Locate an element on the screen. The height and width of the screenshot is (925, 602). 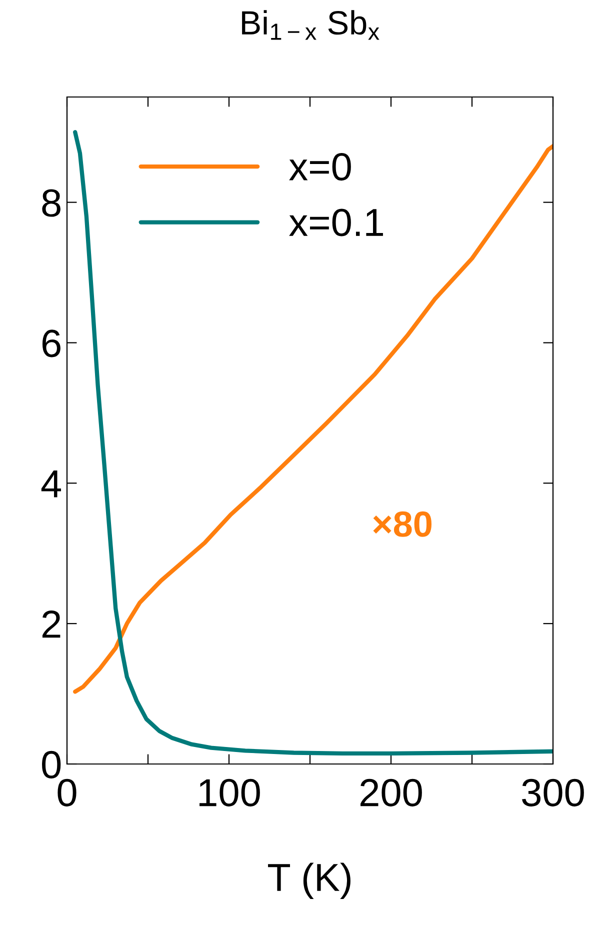
legend-label: x=0.1 is located at coordinates (336, 222).